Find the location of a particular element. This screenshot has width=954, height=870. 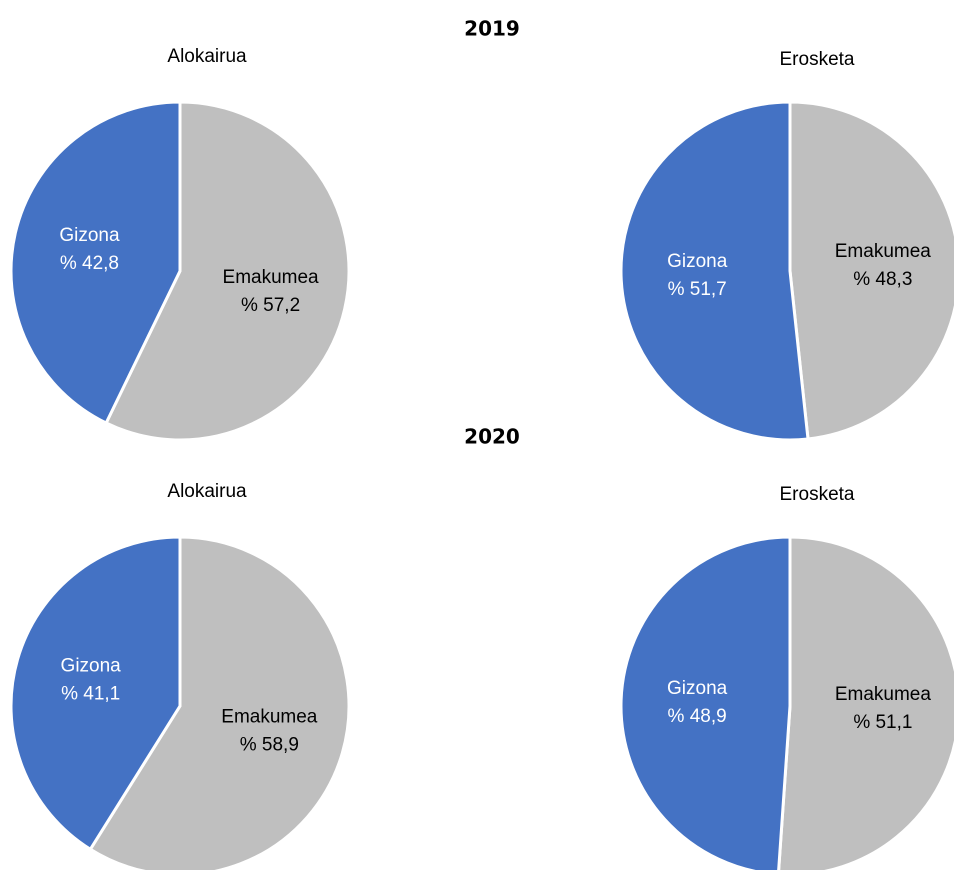

slice-value-label: % 48,3 is located at coordinates (882, 279).